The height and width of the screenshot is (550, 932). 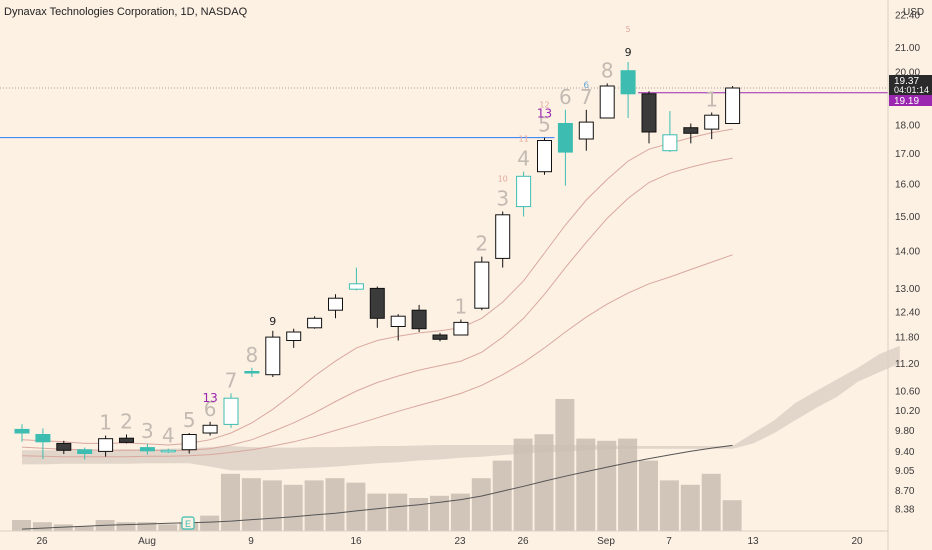 What do you see at coordinates (252, 355) in the screenshot?
I see `sequence-label: 8` at bounding box center [252, 355].